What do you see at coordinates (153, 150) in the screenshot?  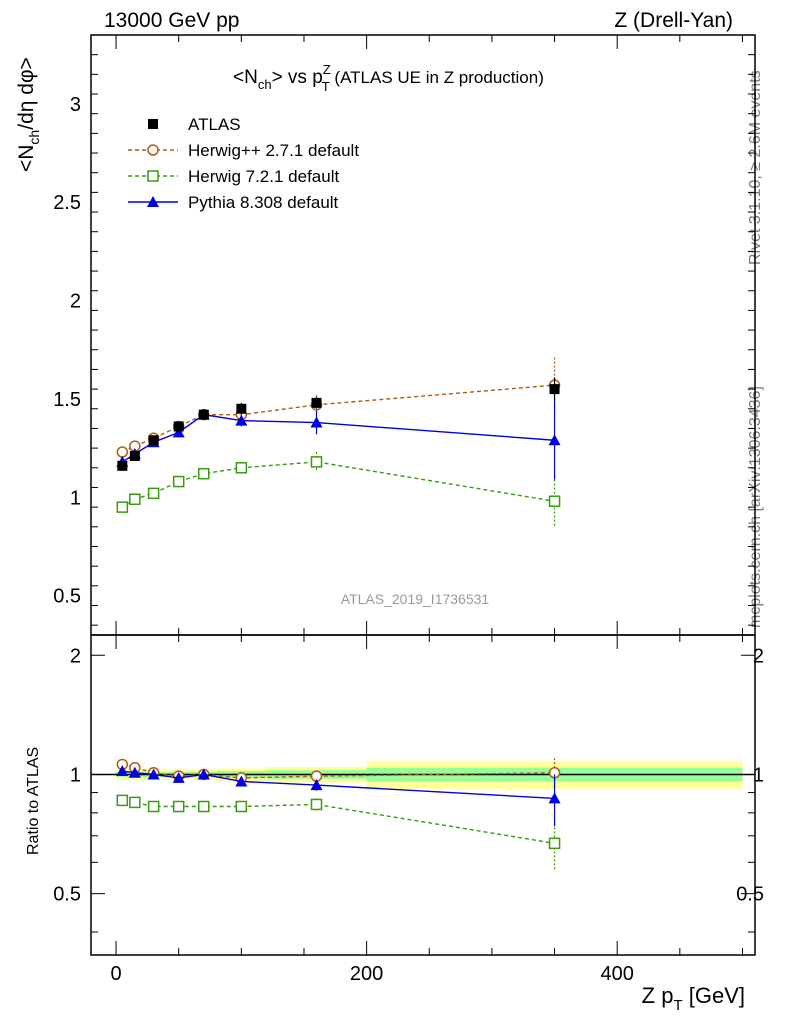 I see `legend-marker-herwig-2-7-1-default` at bounding box center [153, 150].